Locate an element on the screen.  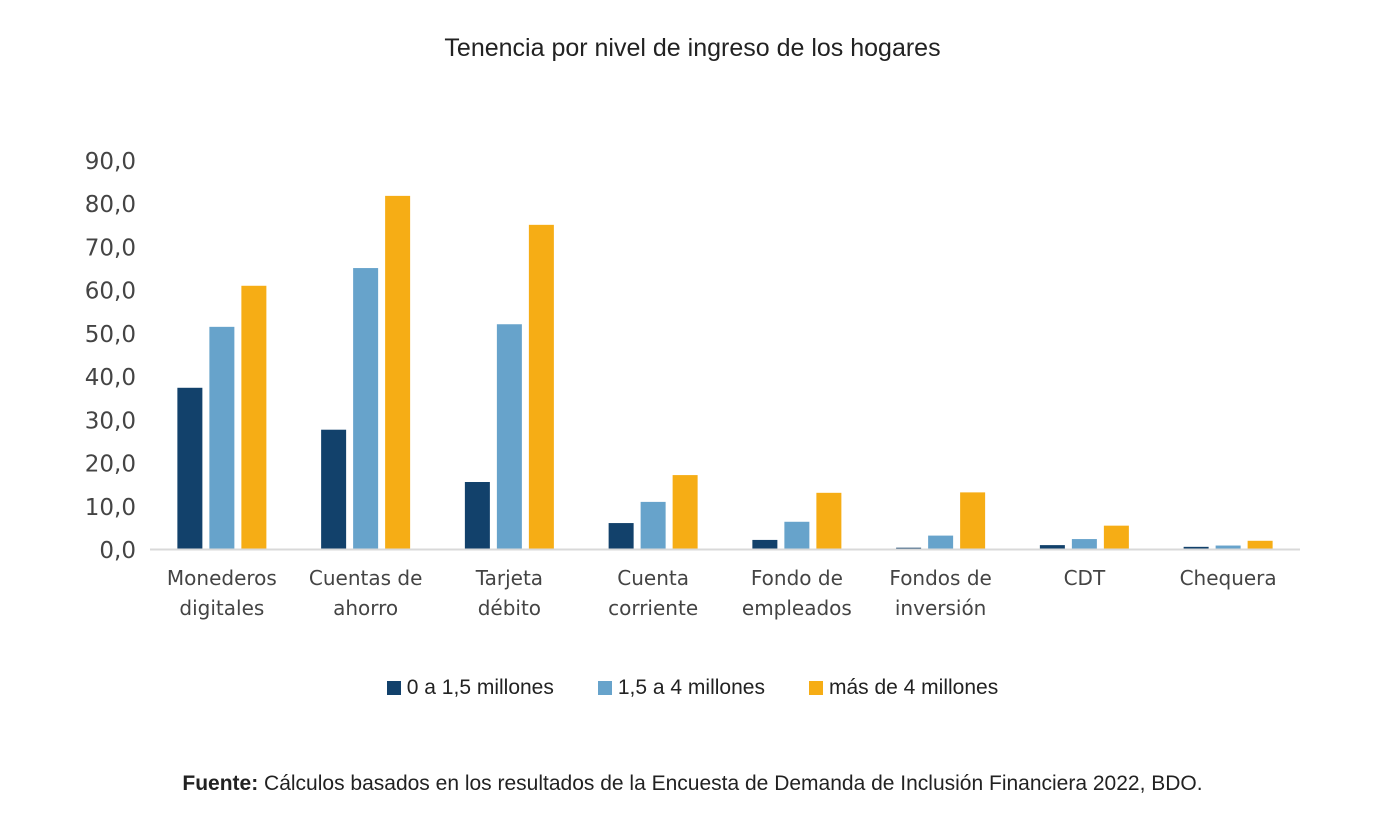
y-tick-label: 10,0 is located at coordinates (110, 508).